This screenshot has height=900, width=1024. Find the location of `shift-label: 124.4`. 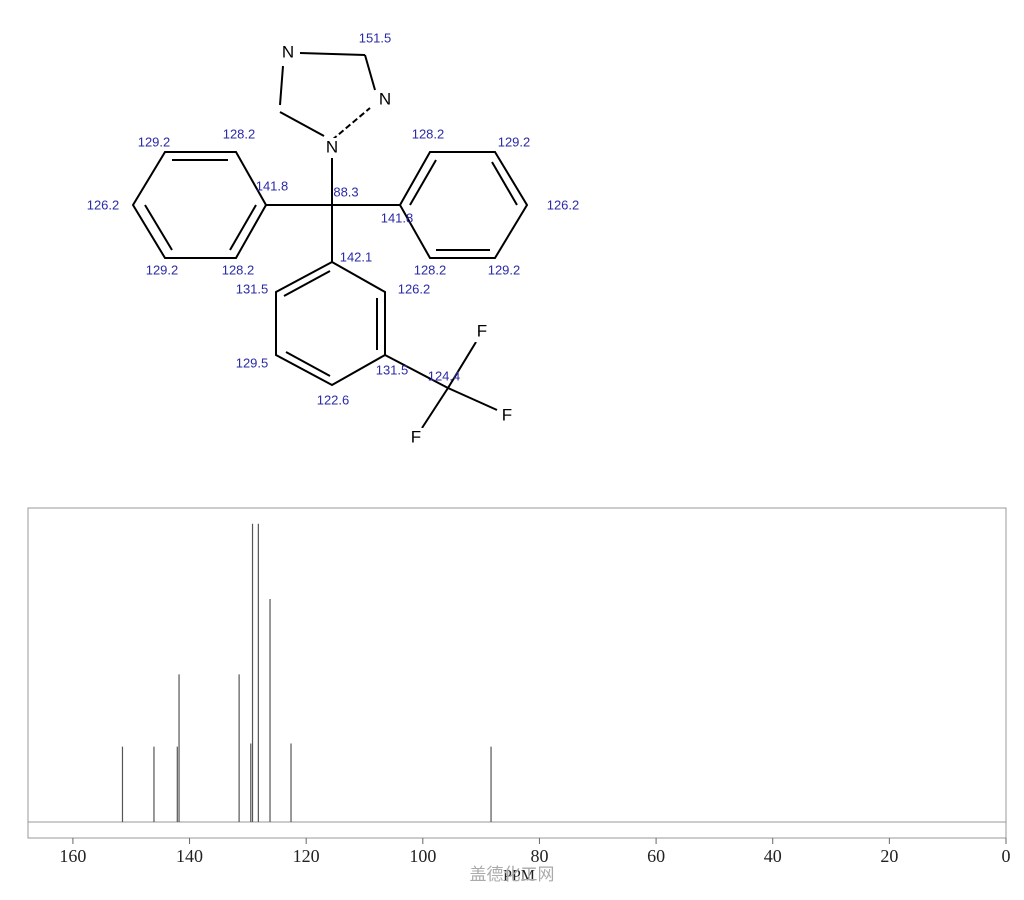

shift-label: 124.4 is located at coordinates (444, 375).